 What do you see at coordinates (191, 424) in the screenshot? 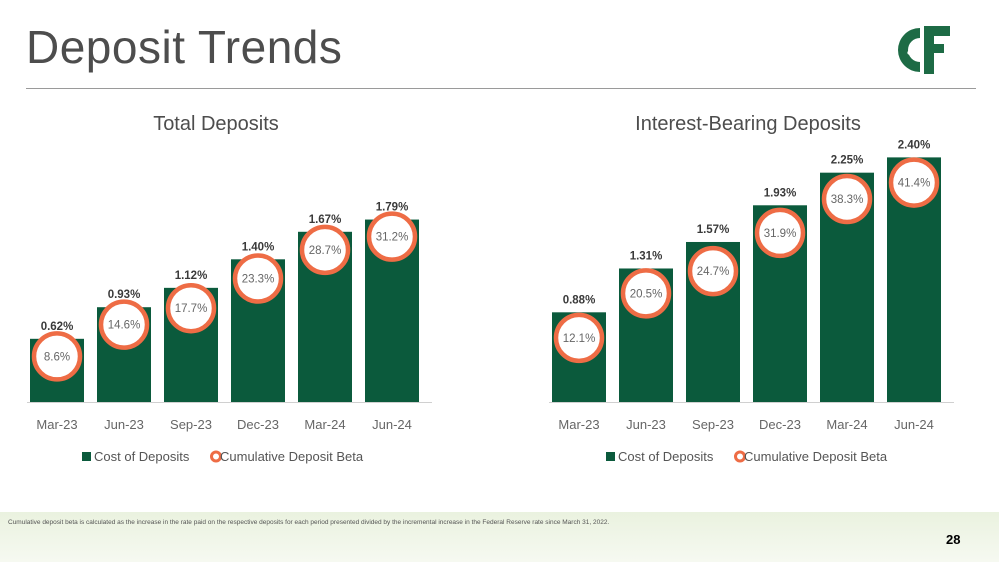
I see `total-tick-sep-23: Sep-23` at bounding box center [191, 424].